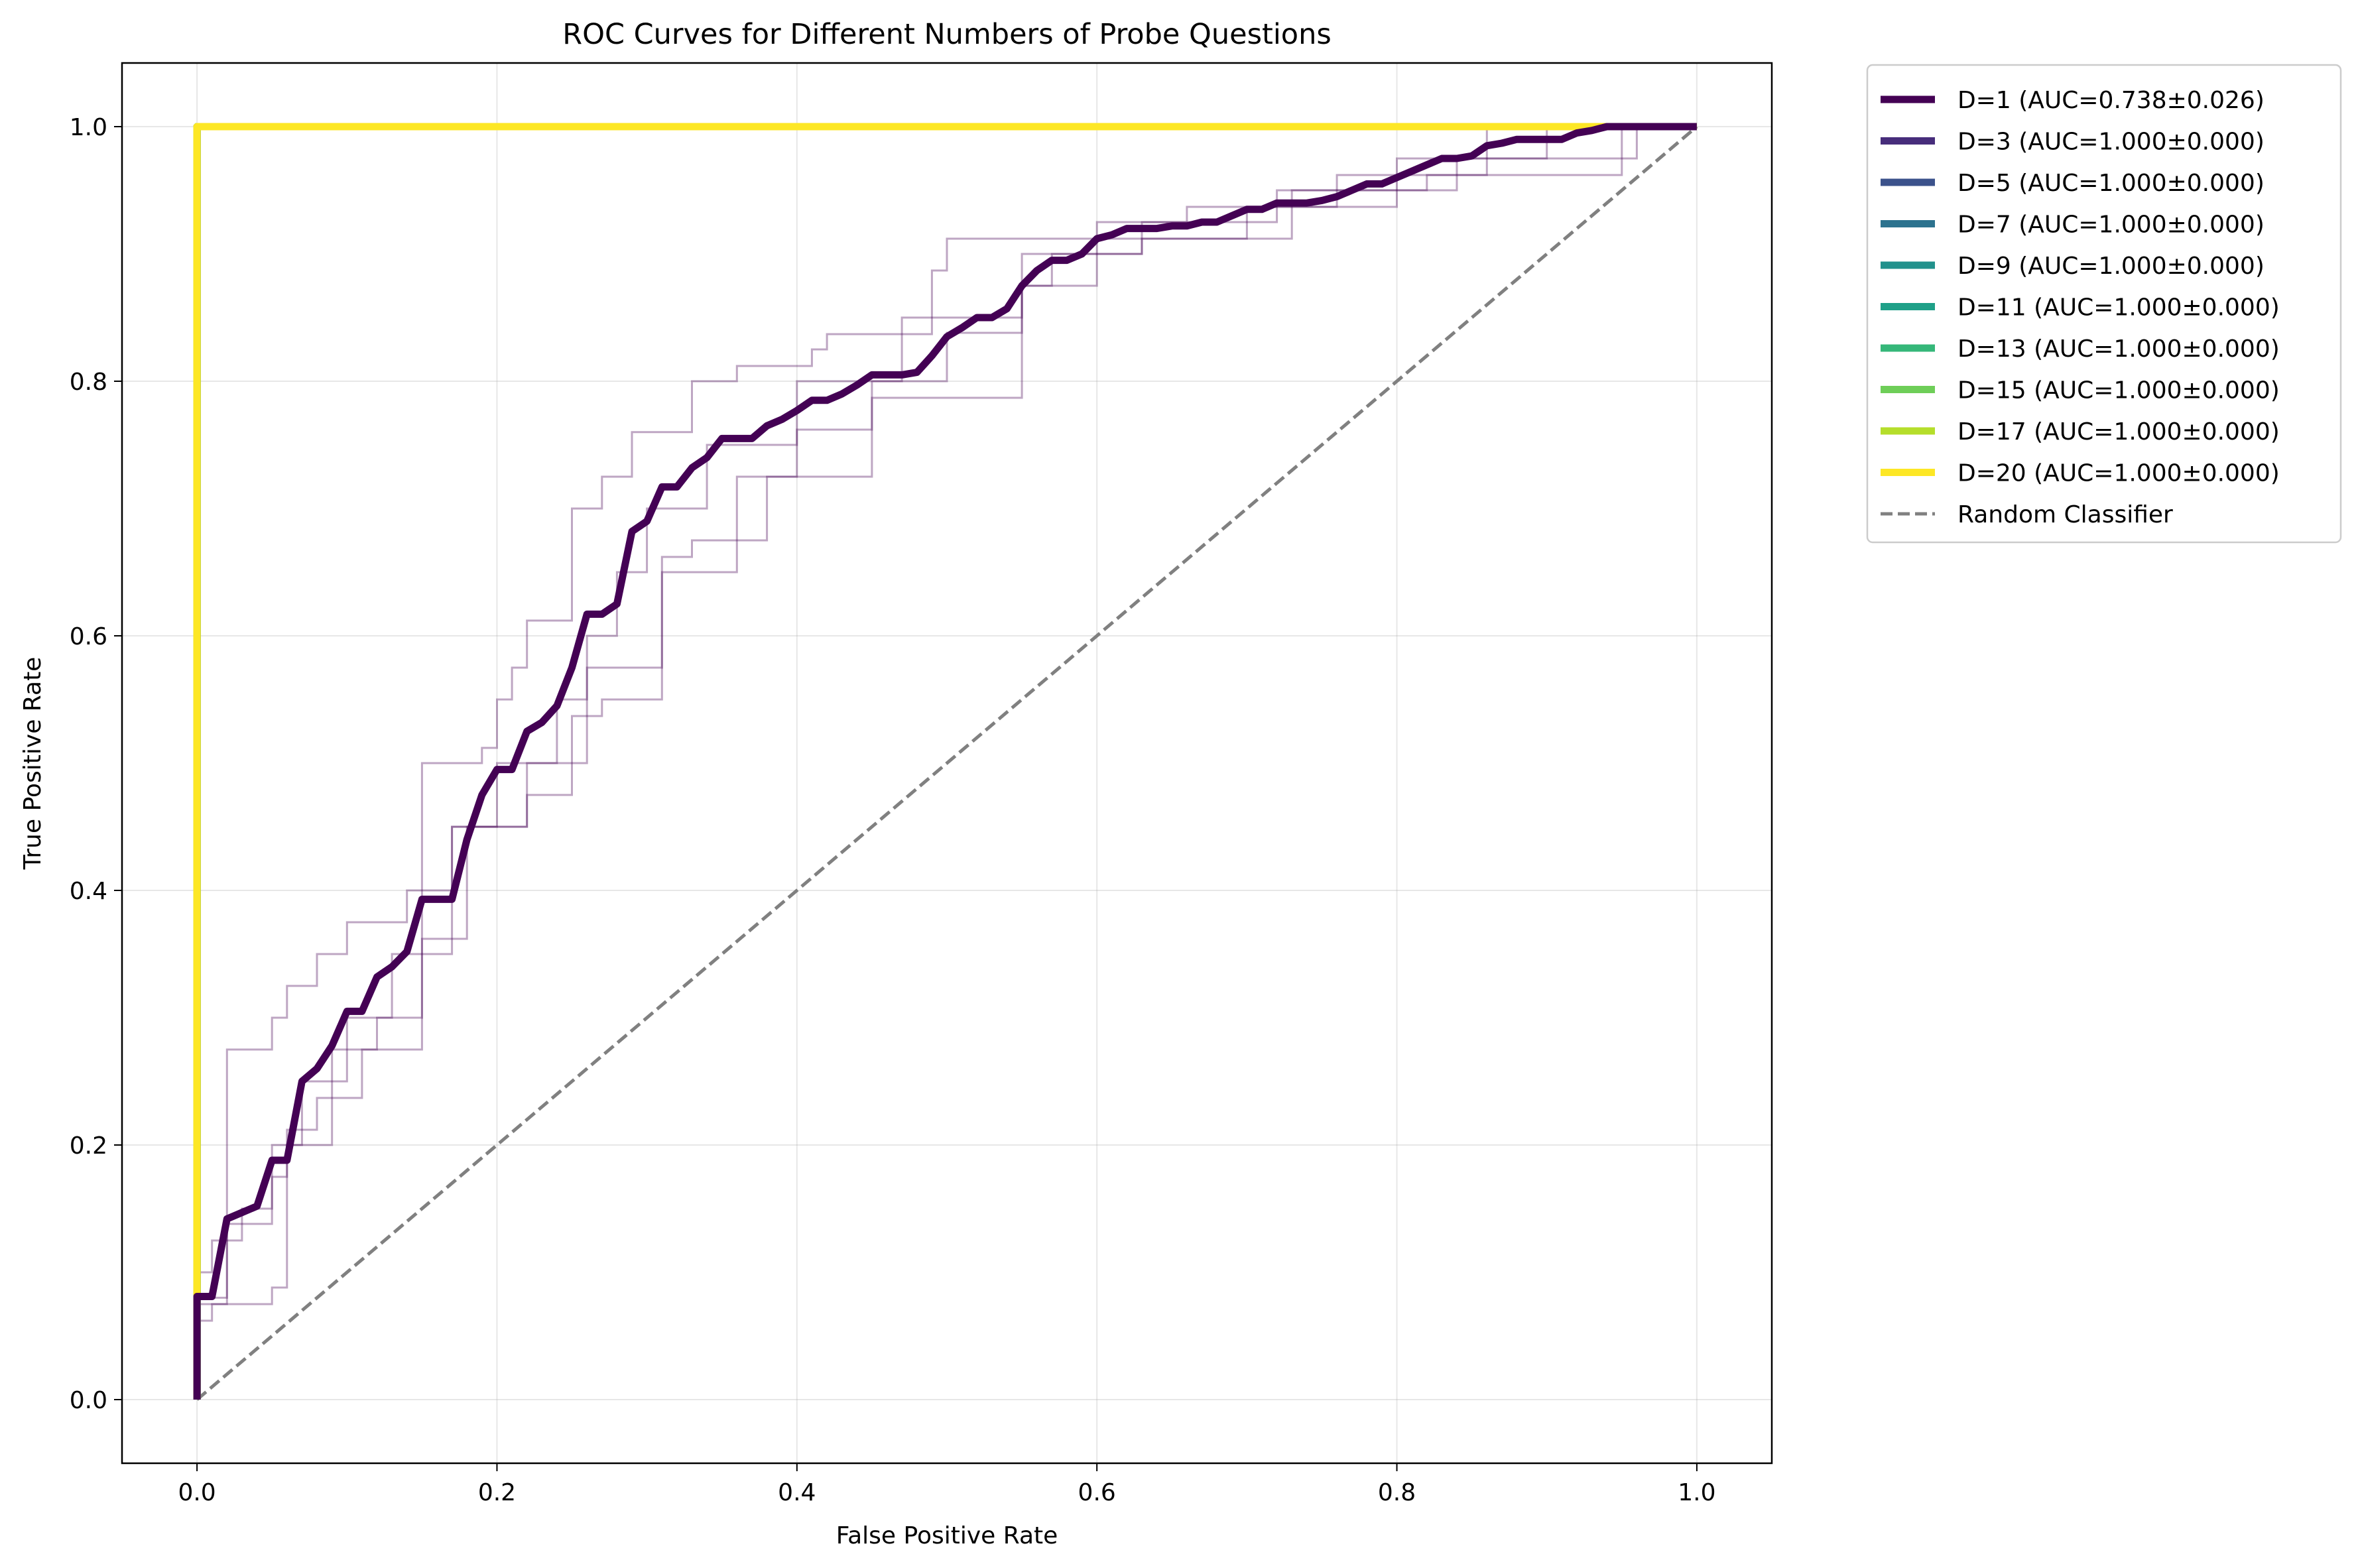 This screenshot has height=1568, width=2358. Describe the element at coordinates (89, 891) in the screenshot. I see `y-tick-label: 0.4` at that location.